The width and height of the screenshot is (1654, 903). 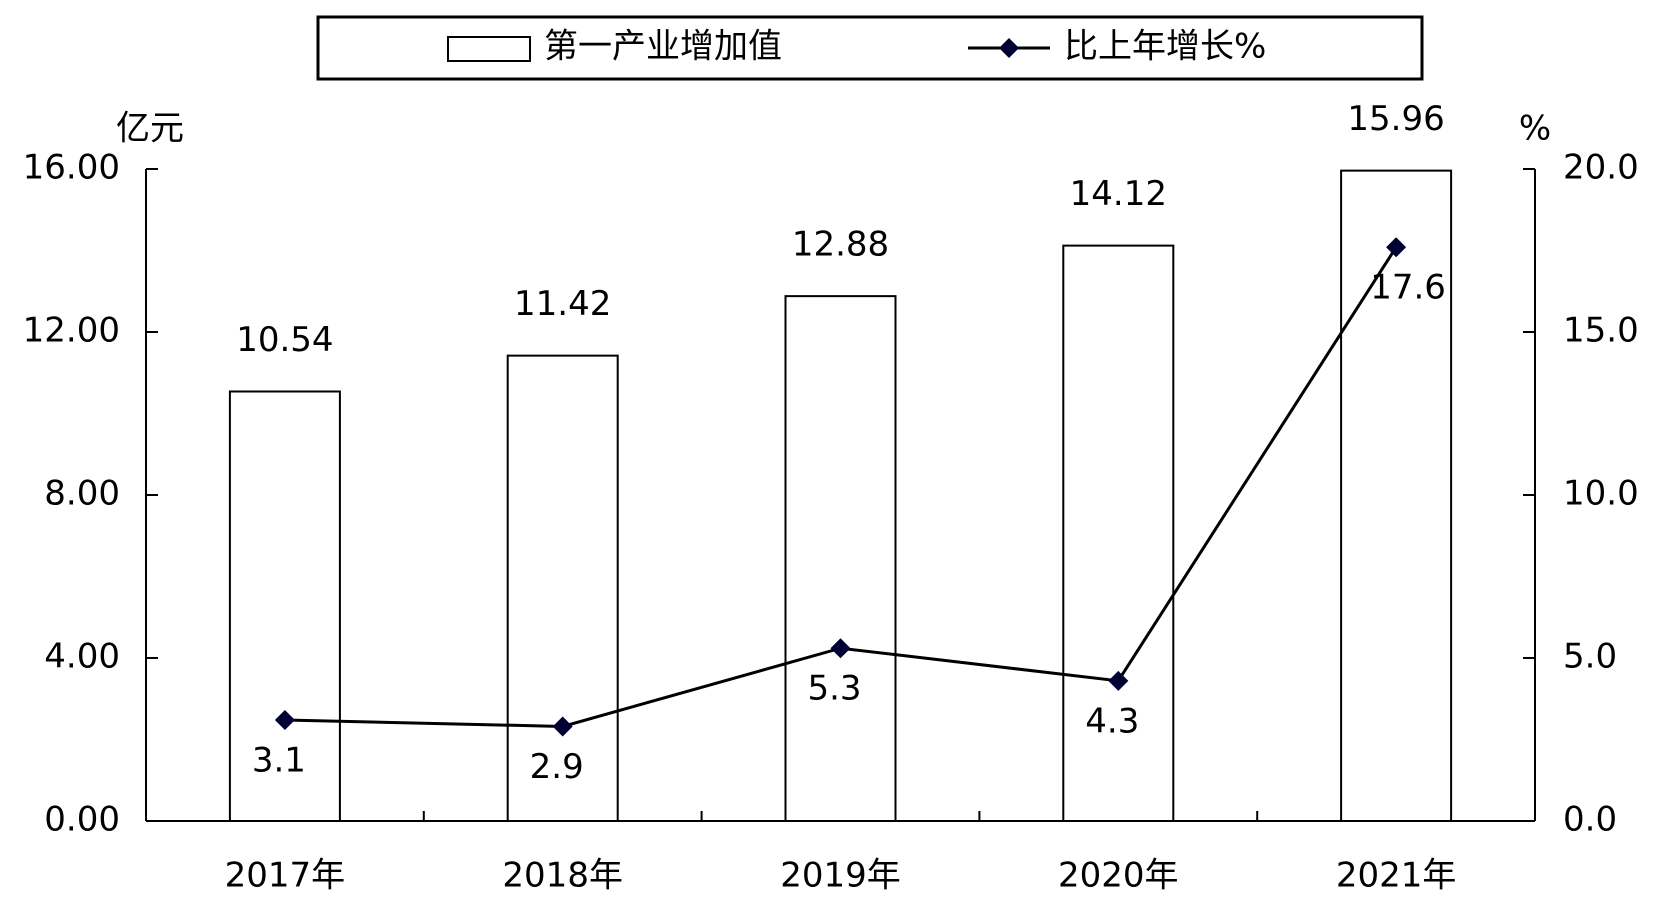 What do you see at coordinates (1112, 721) in the screenshot?
I see `line-value-label: 4.3` at bounding box center [1112, 721].